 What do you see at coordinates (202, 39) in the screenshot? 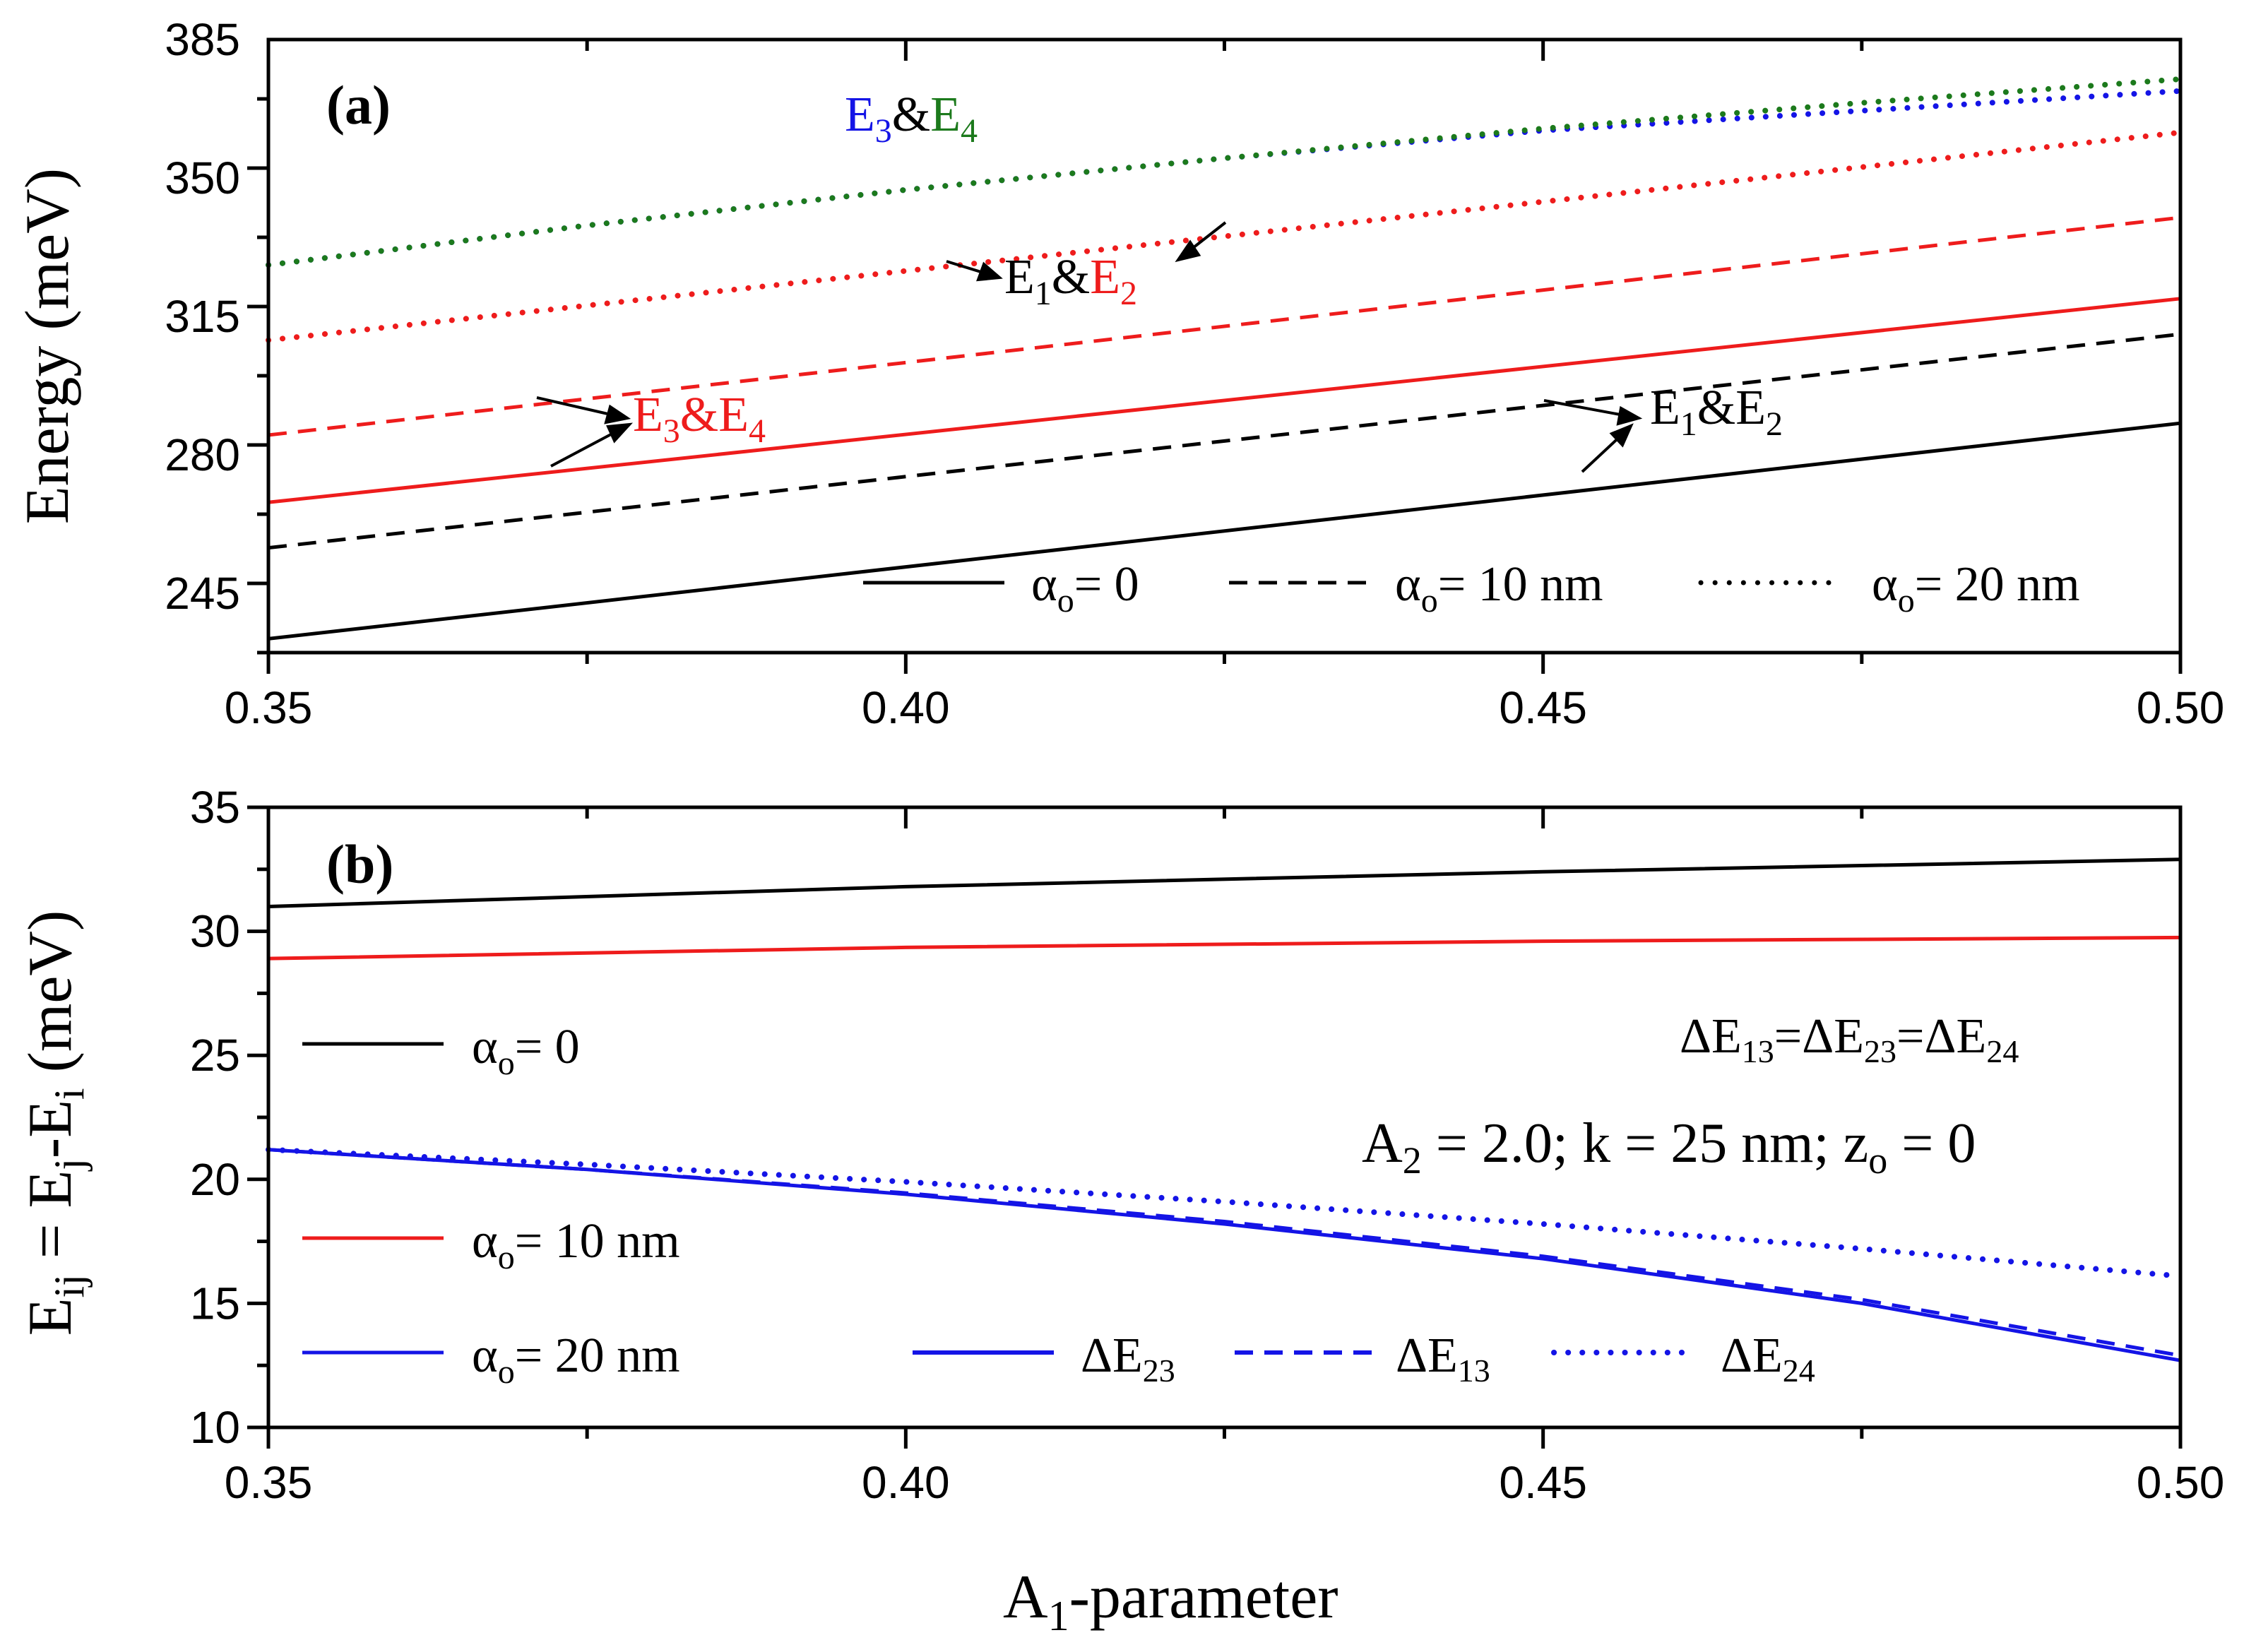
I see `y-tick-label: 385` at bounding box center [202, 39].